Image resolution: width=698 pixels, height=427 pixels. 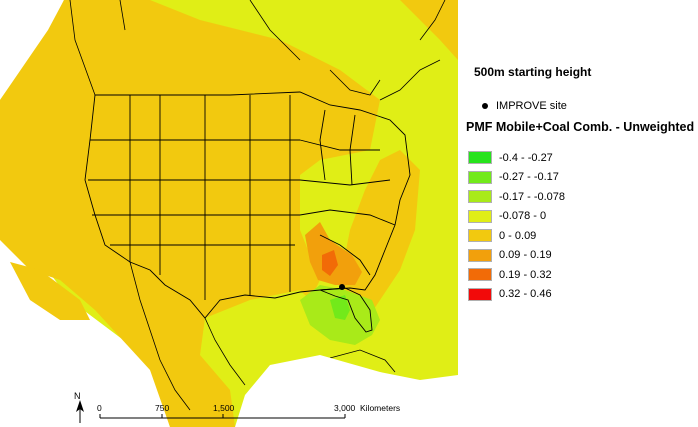 I want to click on subtitle: 500m starting height, so click(x=533, y=72).